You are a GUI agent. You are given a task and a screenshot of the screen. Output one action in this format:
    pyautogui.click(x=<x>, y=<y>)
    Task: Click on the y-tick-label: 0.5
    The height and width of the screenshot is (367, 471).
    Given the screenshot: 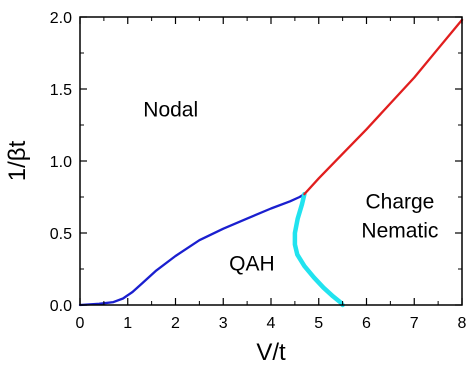 What is the action you would take?
    pyautogui.click(x=61, y=234)
    